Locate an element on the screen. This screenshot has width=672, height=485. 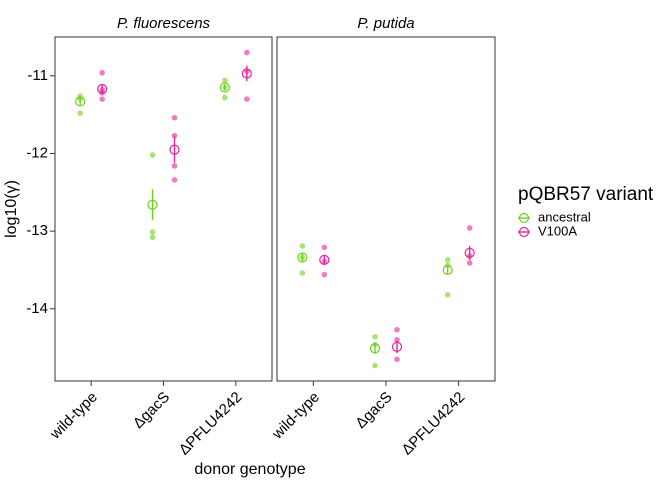
y-tick-label: -12 is located at coordinates (37, 152).